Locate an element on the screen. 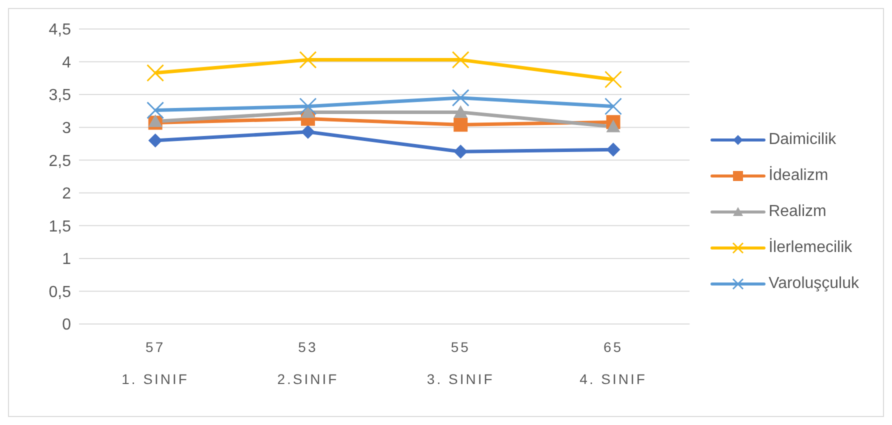 The width and height of the screenshot is (892, 425). legend-label: İlerlemecilik is located at coordinates (810, 247).